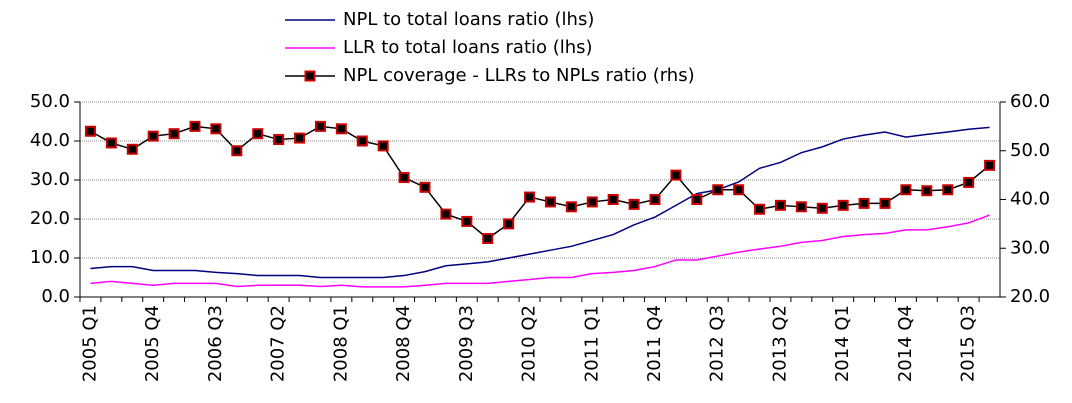  Describe the element at coordinates (340, 343) in the screenshot. I see `x-tick-label: 2008 Q1` at that location.